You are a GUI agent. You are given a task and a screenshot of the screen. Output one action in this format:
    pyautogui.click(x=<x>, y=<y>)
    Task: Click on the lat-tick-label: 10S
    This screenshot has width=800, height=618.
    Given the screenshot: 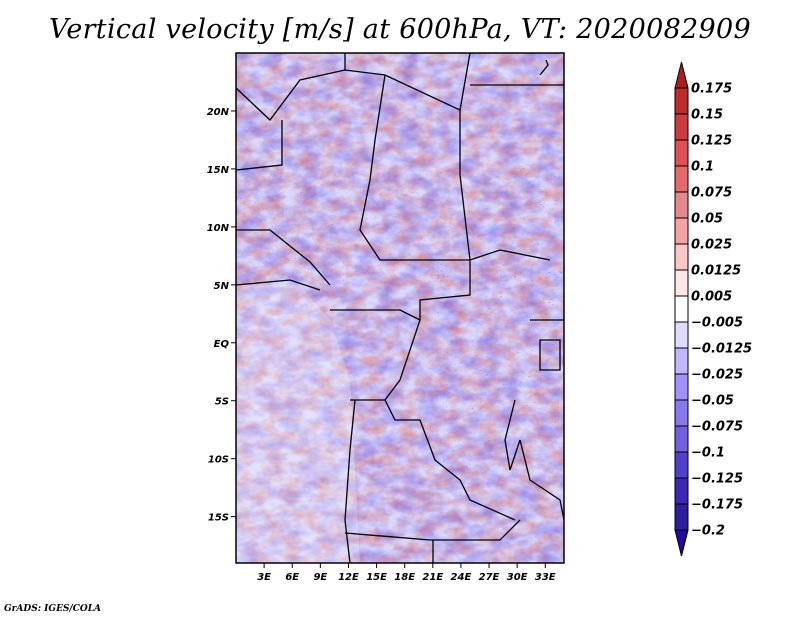 What is the action you would take?
    pyautogui.click(x=218, y=460)
    